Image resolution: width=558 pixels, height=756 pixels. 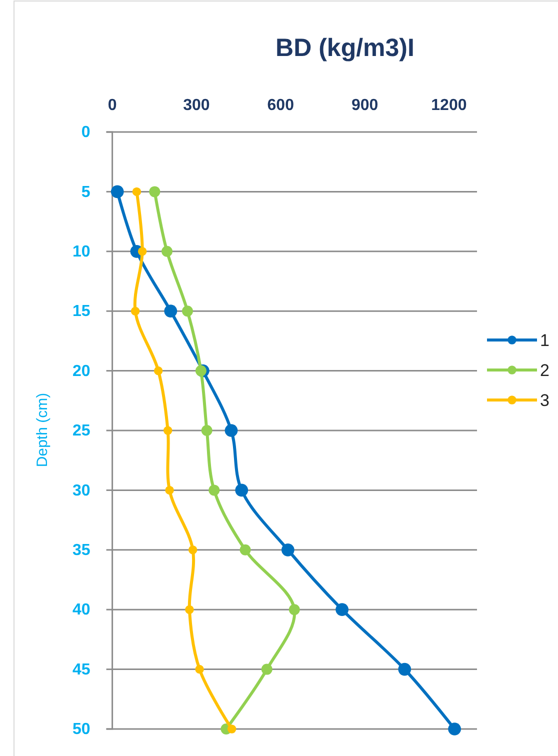 I want to click on y-tick-label: 15, so click(x=81, y=311).